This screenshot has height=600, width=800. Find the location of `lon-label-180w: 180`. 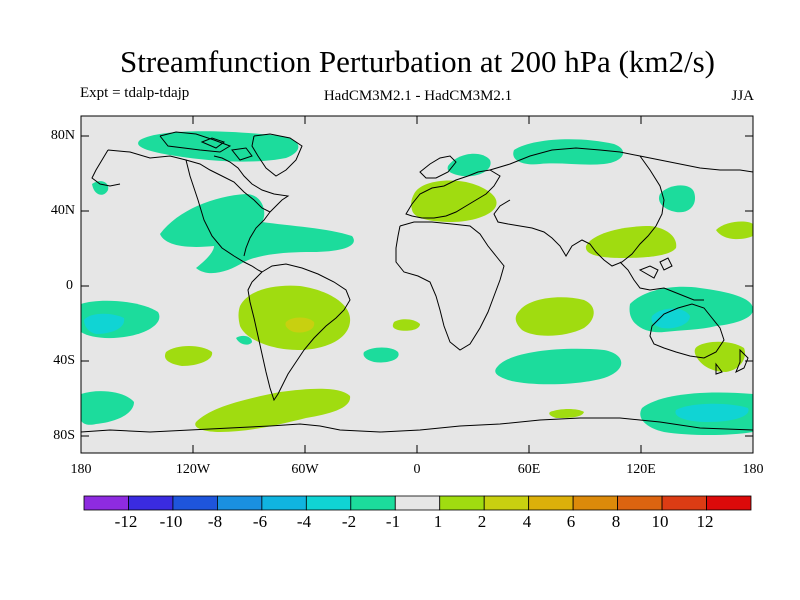

lon-label-180w: 180 is located at coordinates (81, 469).